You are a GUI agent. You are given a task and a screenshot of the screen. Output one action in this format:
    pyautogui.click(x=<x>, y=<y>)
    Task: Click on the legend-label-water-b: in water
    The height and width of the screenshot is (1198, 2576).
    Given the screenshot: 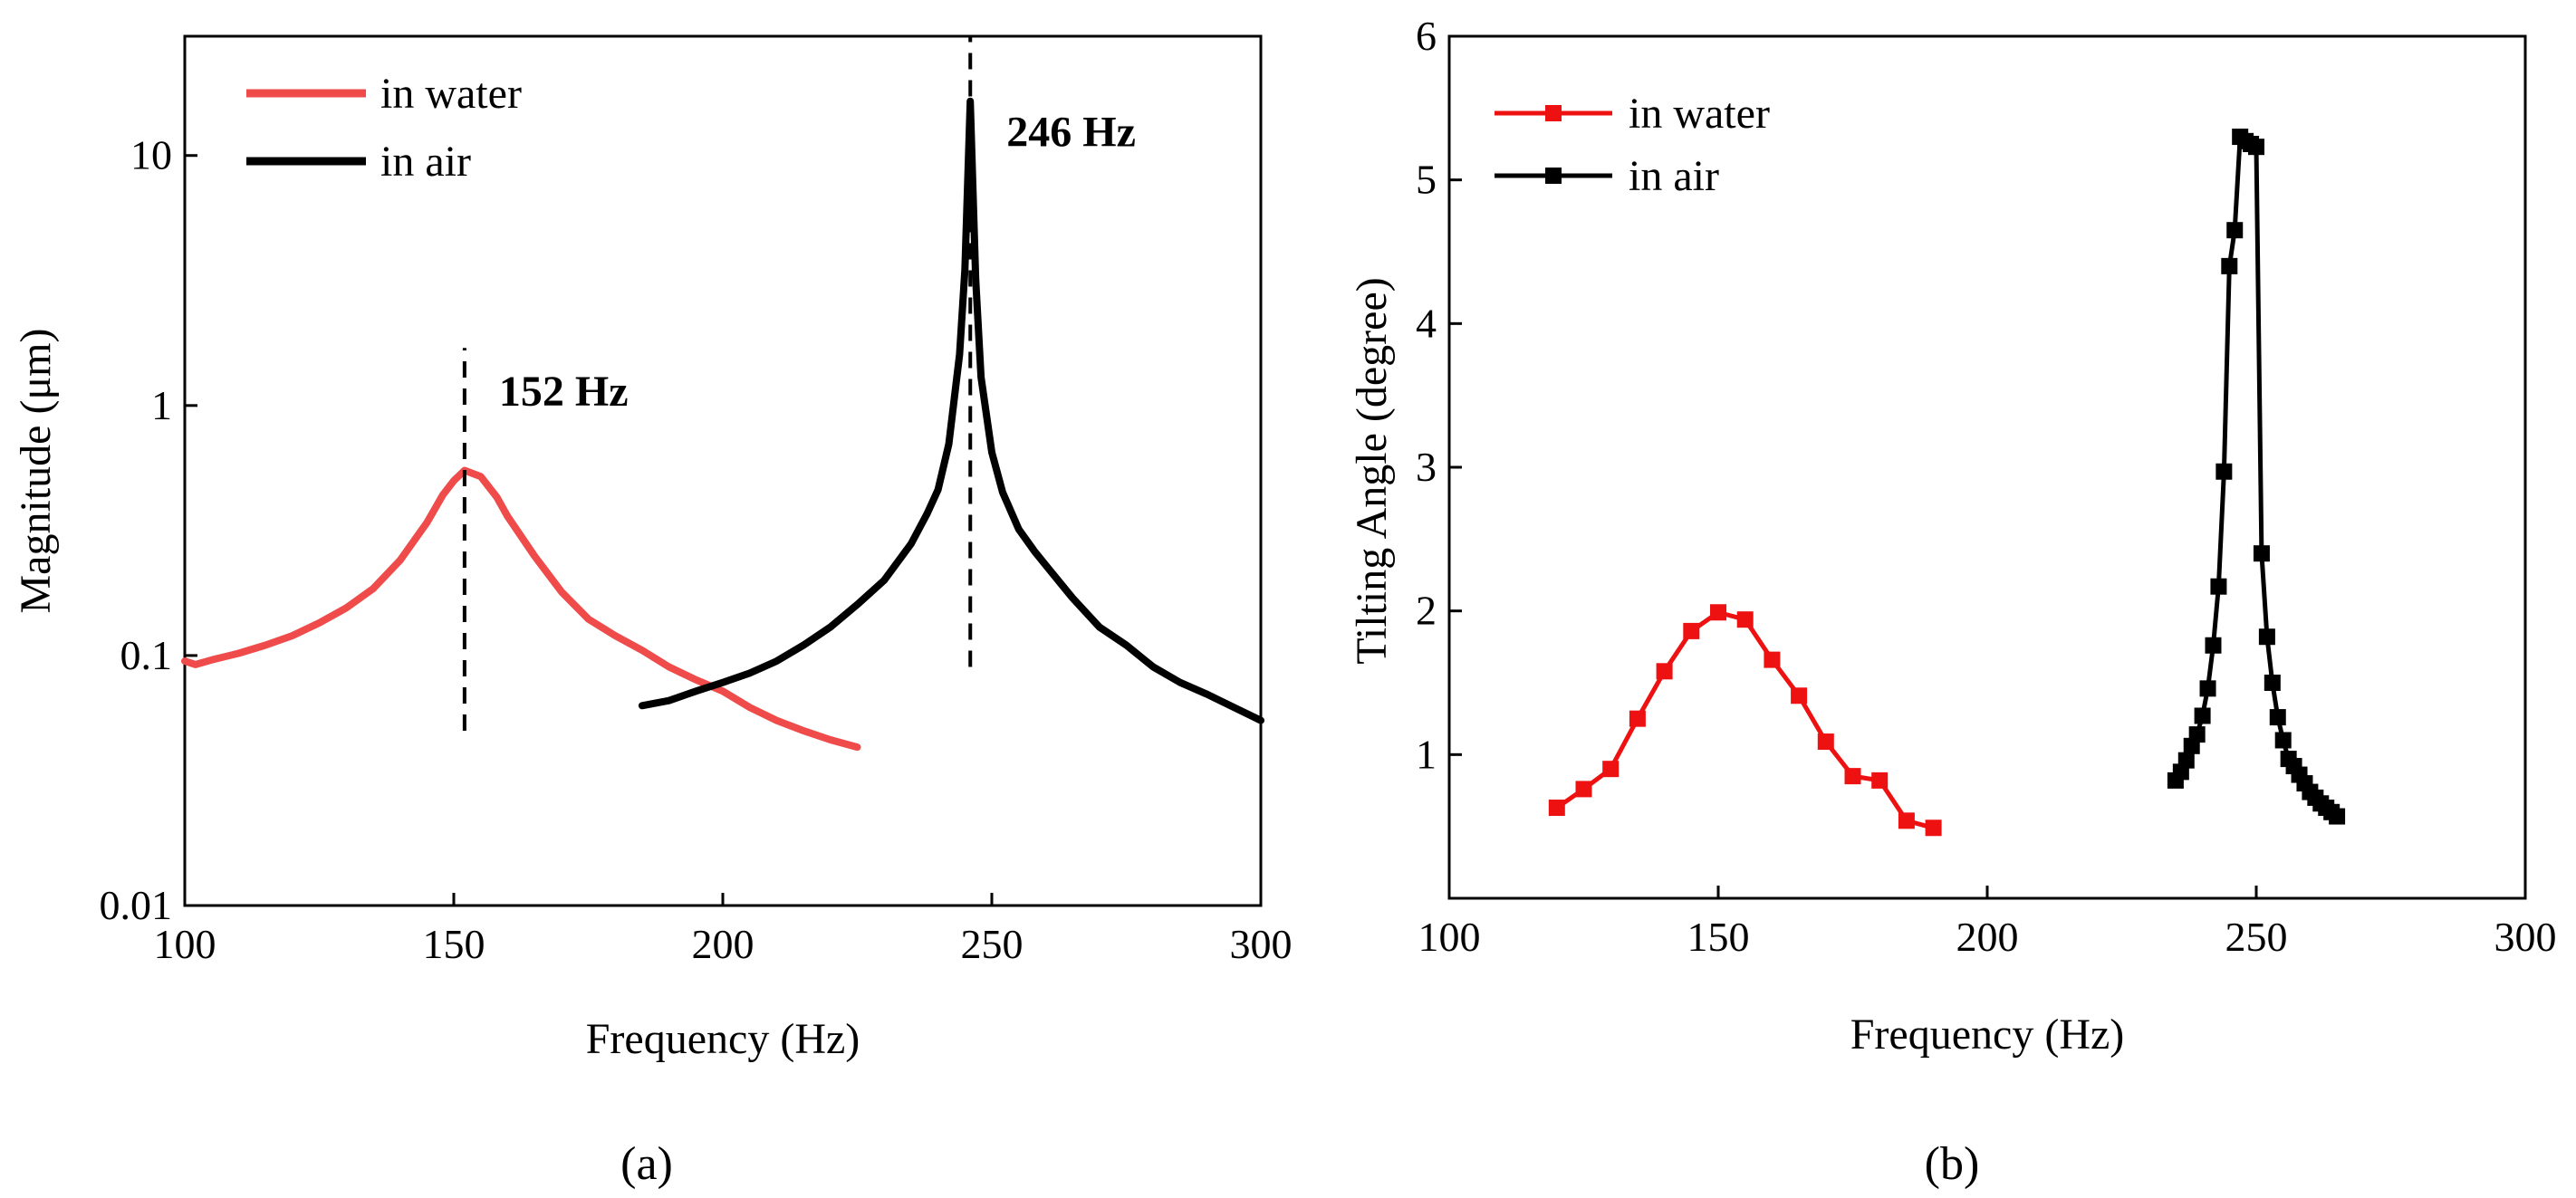 What is the action you would take?
    pyautogui.click(x=1699, y=114)
    